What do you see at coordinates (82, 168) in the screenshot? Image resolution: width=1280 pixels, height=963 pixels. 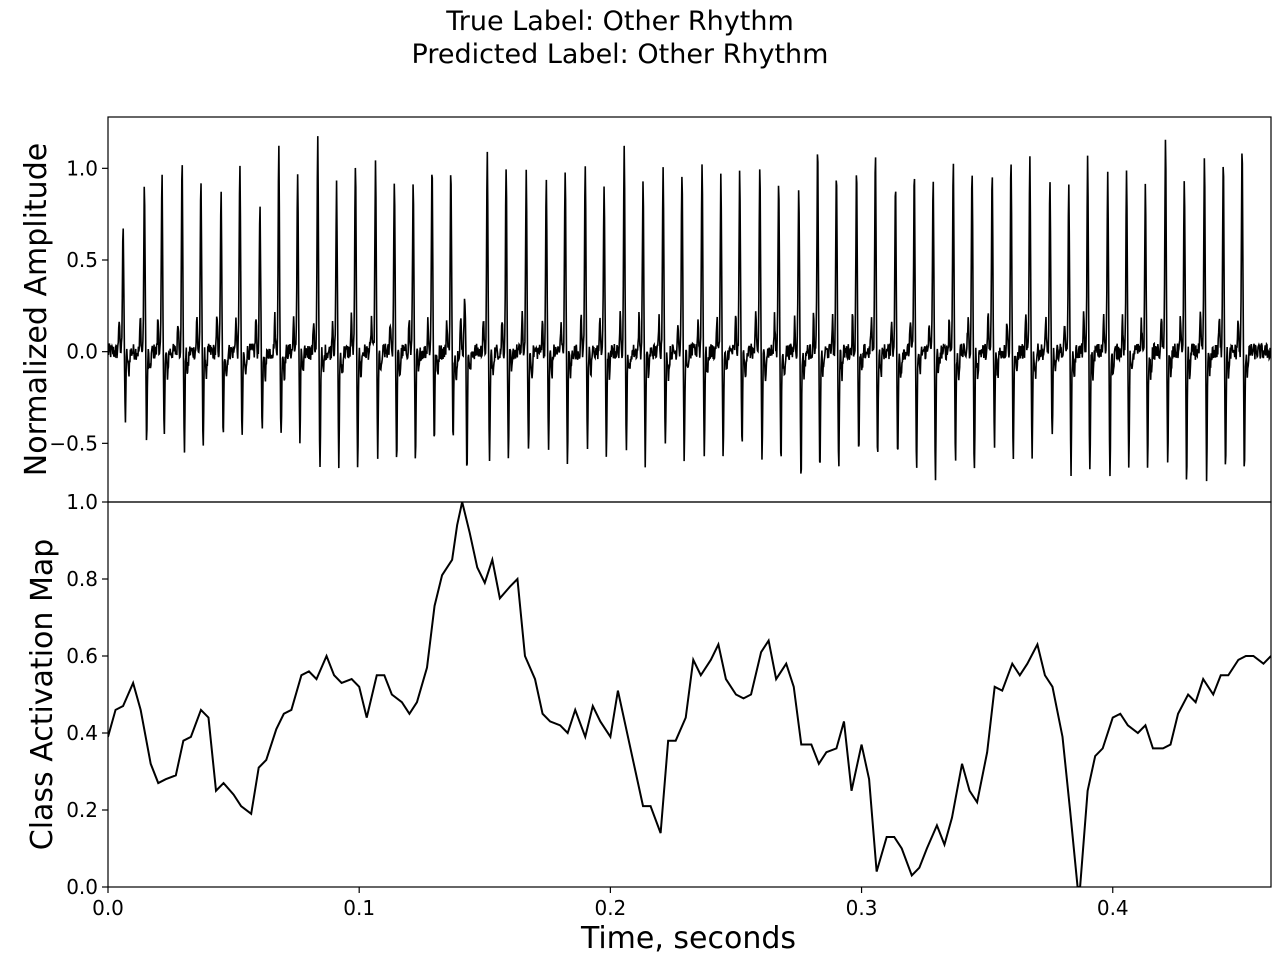 I see `amplitude-ytick-label-3: 1.0` at bounding box center [82, 168].